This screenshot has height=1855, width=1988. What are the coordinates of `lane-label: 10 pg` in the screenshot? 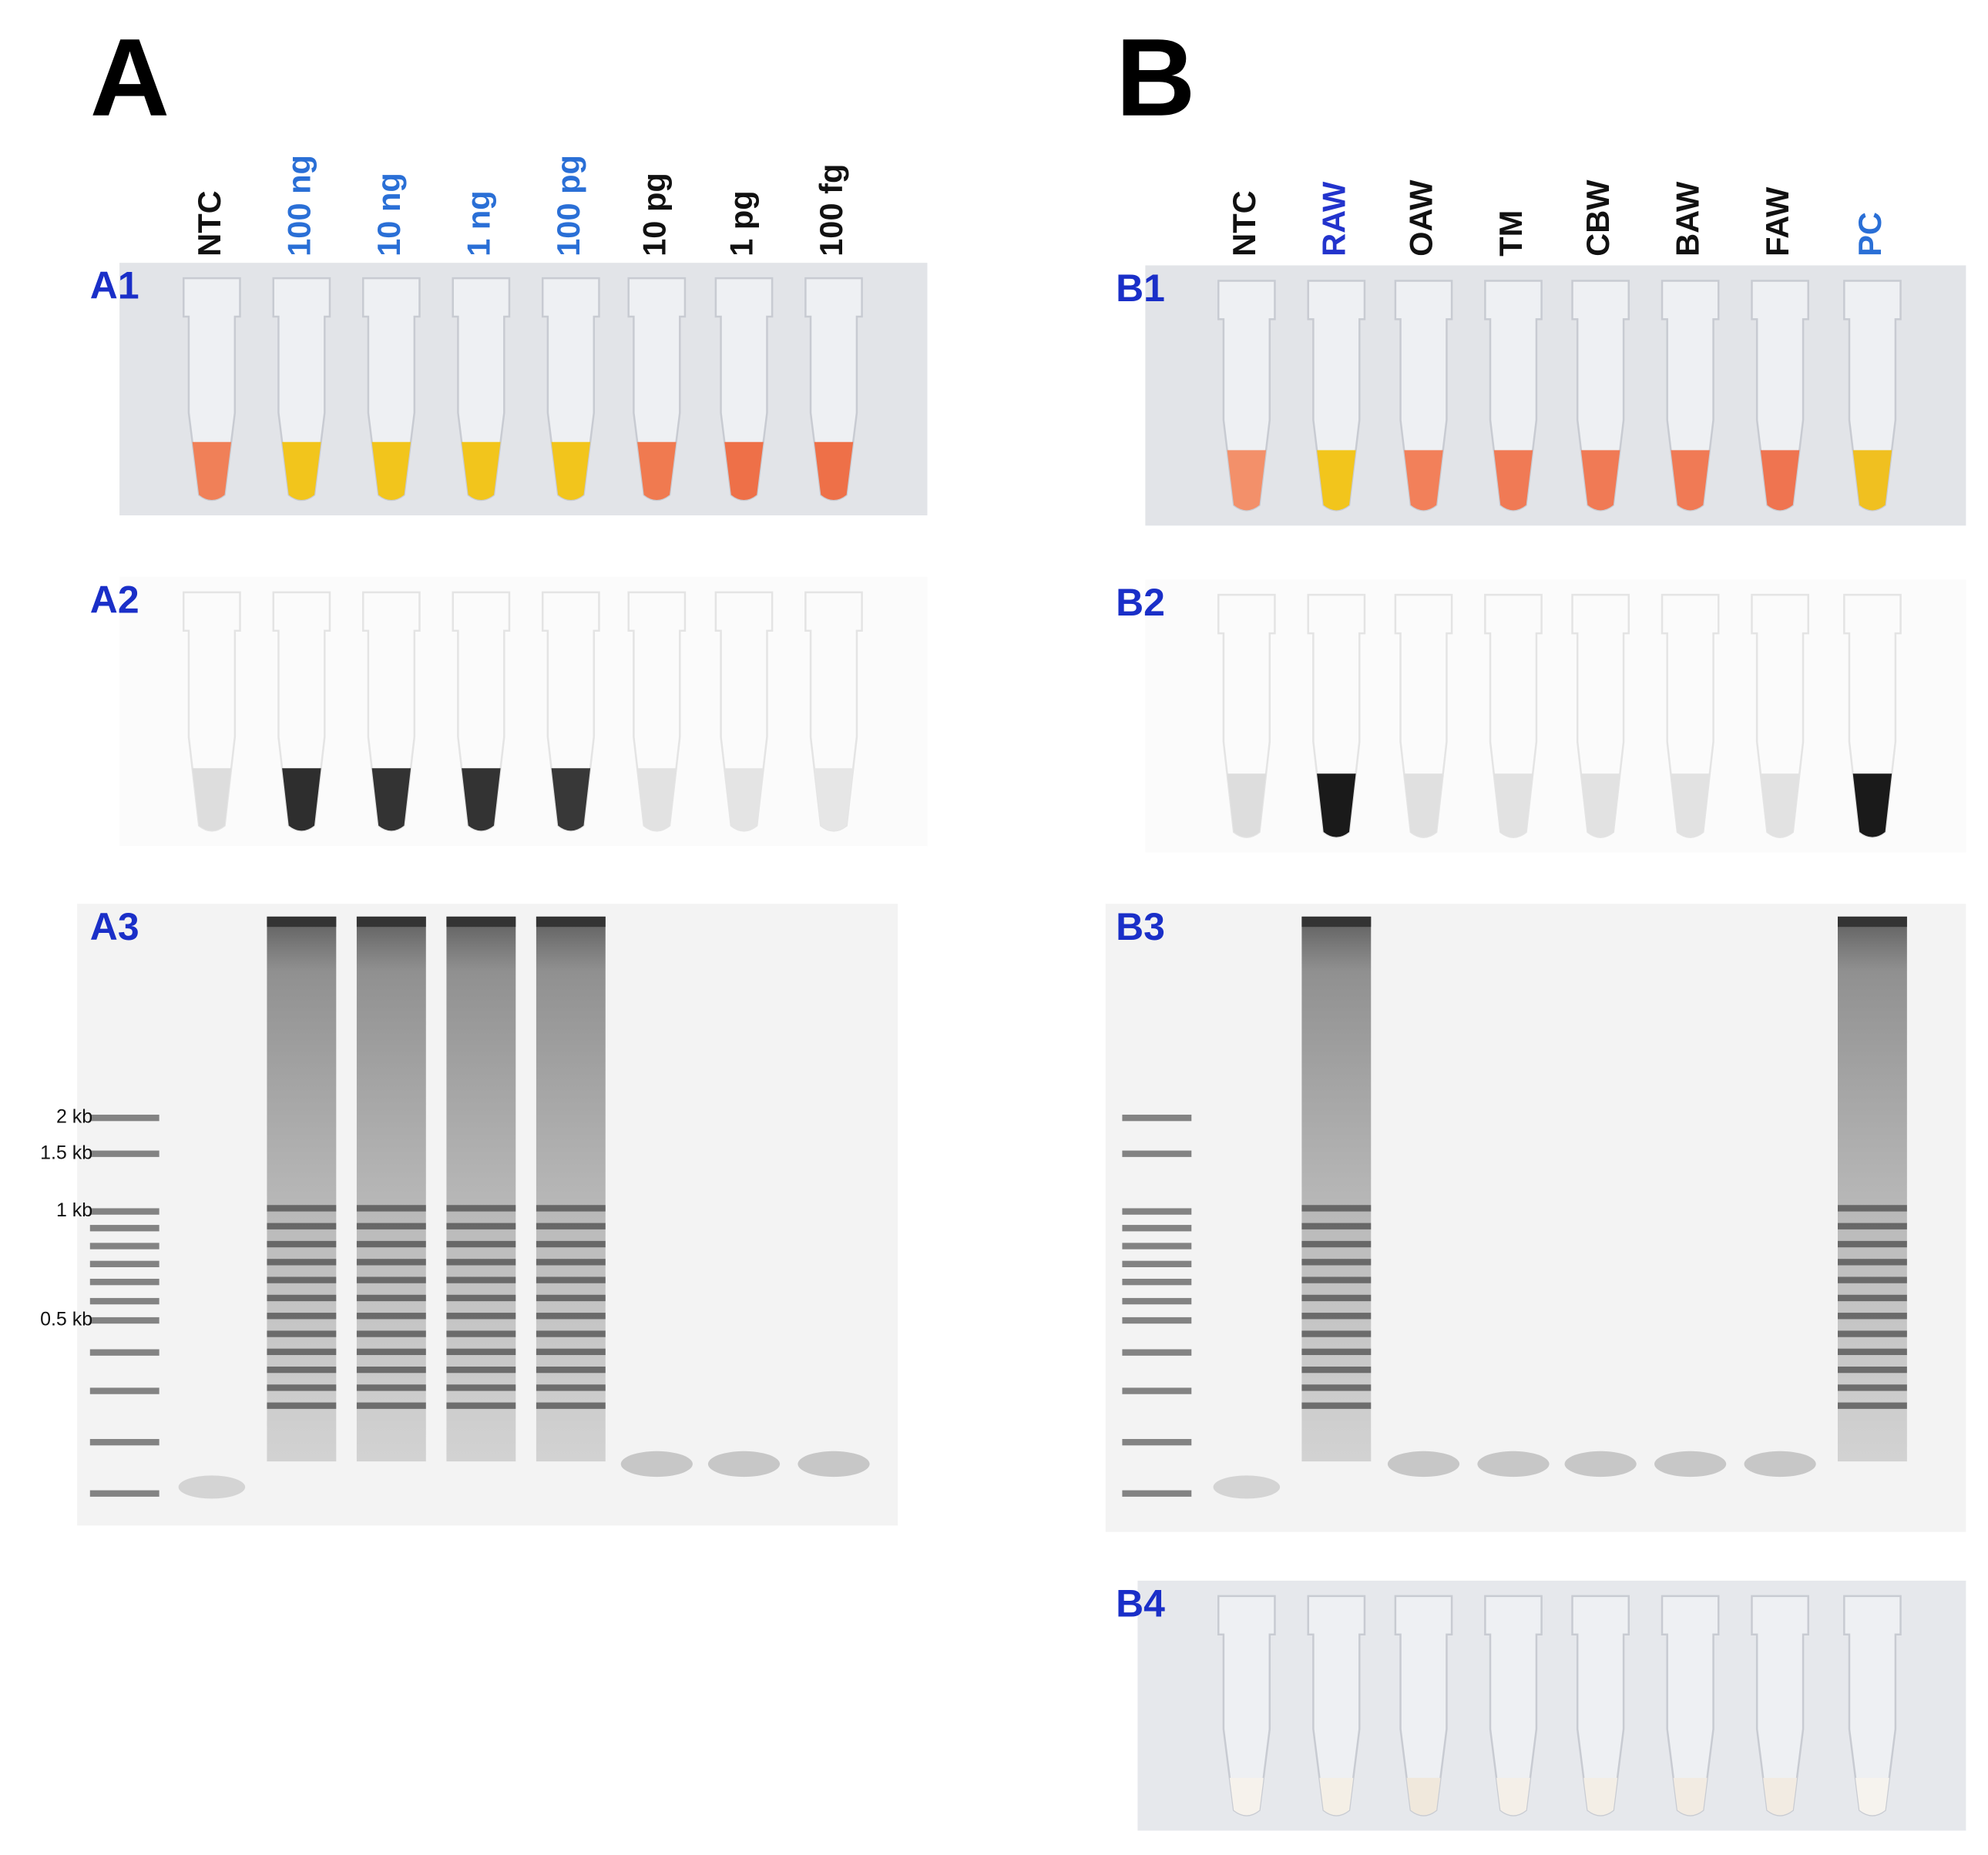 It's located at (654, 215).